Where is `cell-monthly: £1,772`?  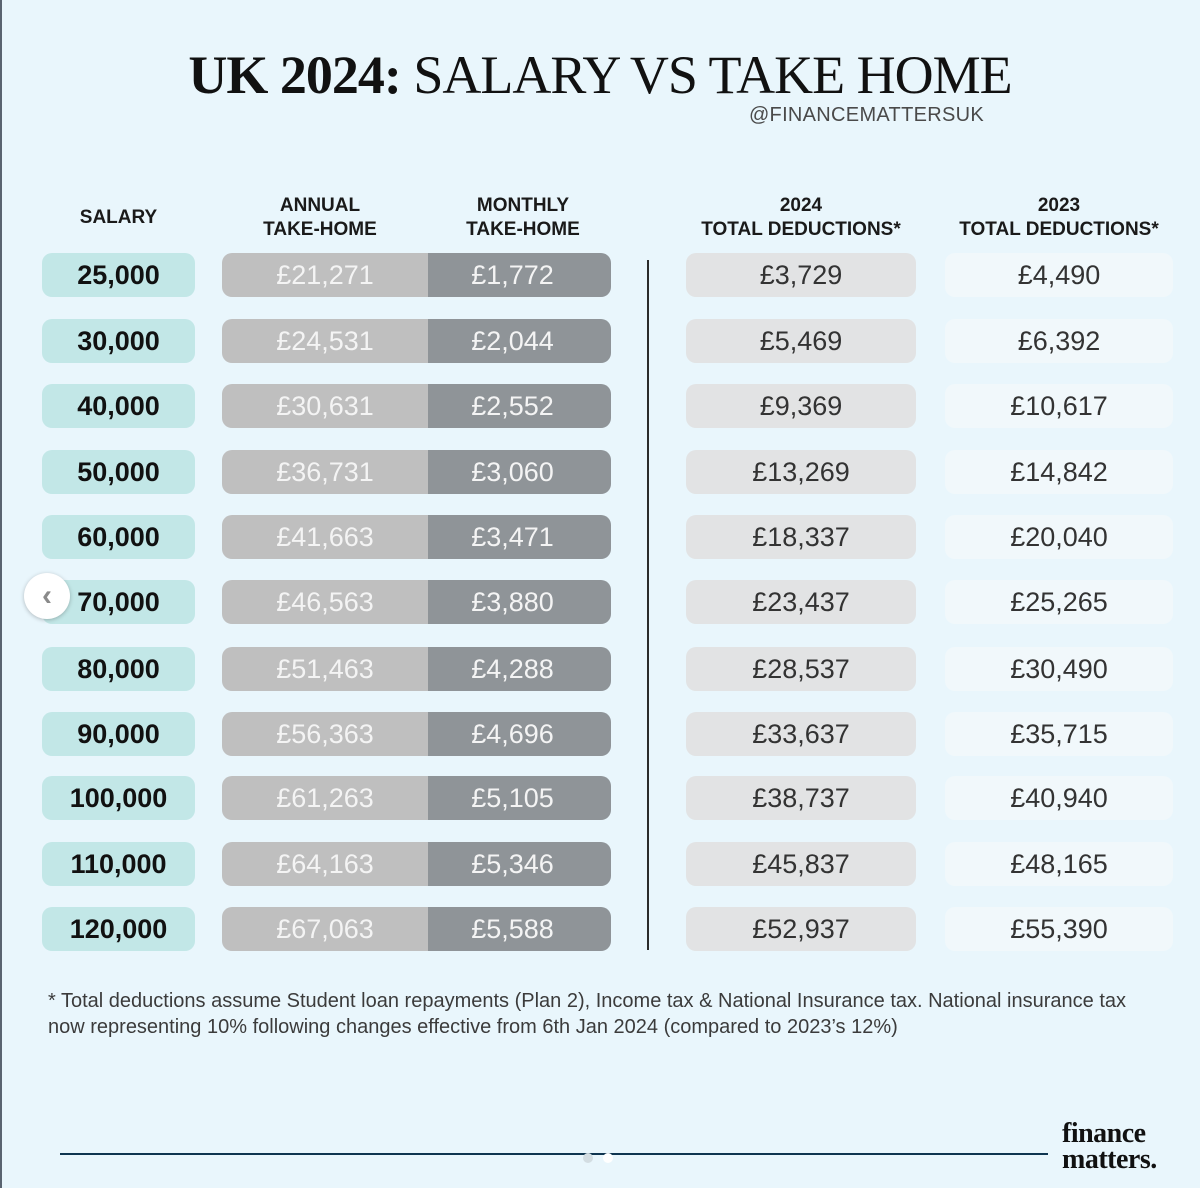 cell-monthly: £1,772 is located at coordinates (519, 275).